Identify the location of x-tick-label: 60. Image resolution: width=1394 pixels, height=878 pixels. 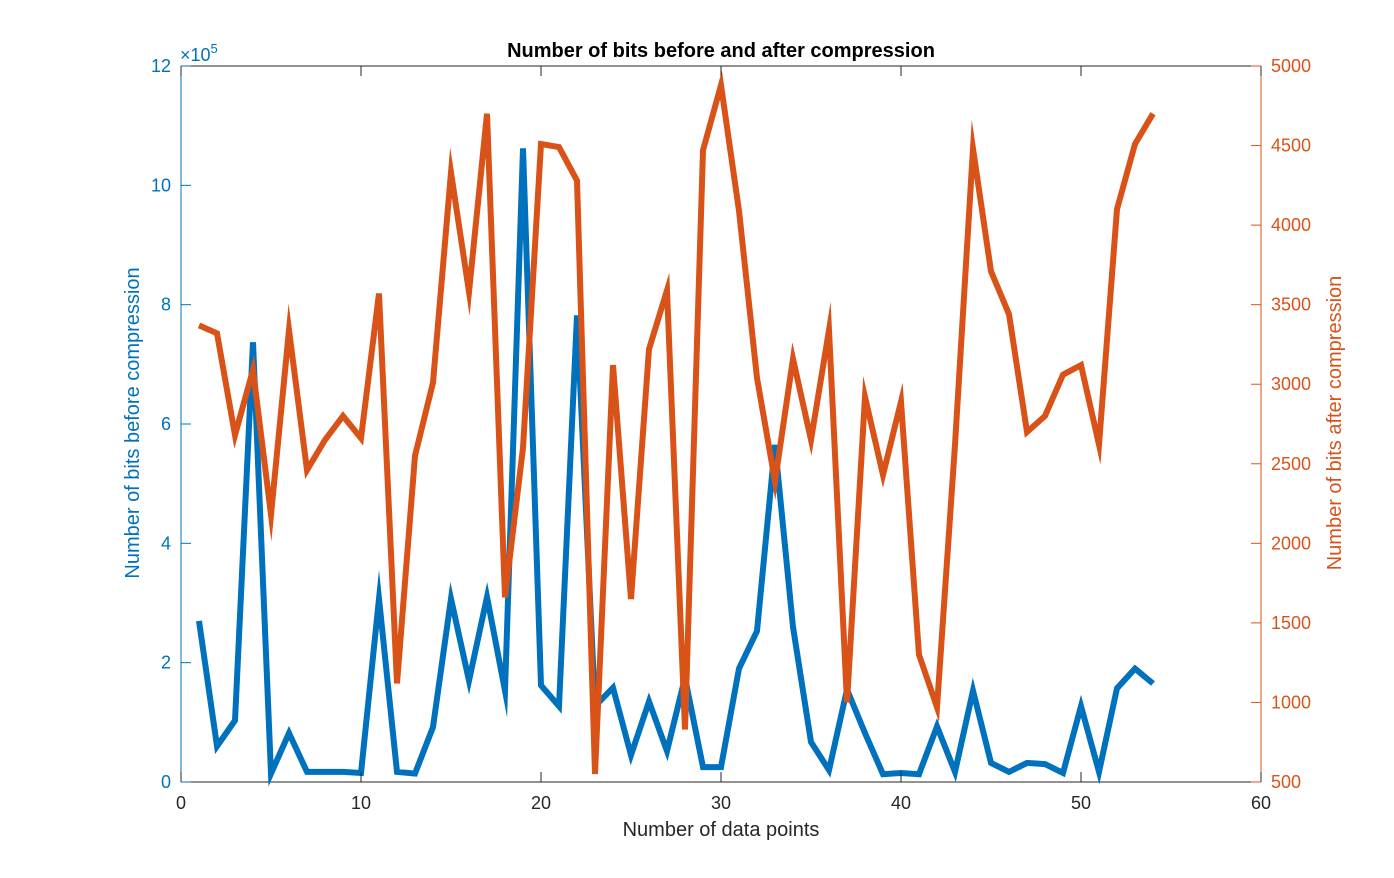
(1261, 803).